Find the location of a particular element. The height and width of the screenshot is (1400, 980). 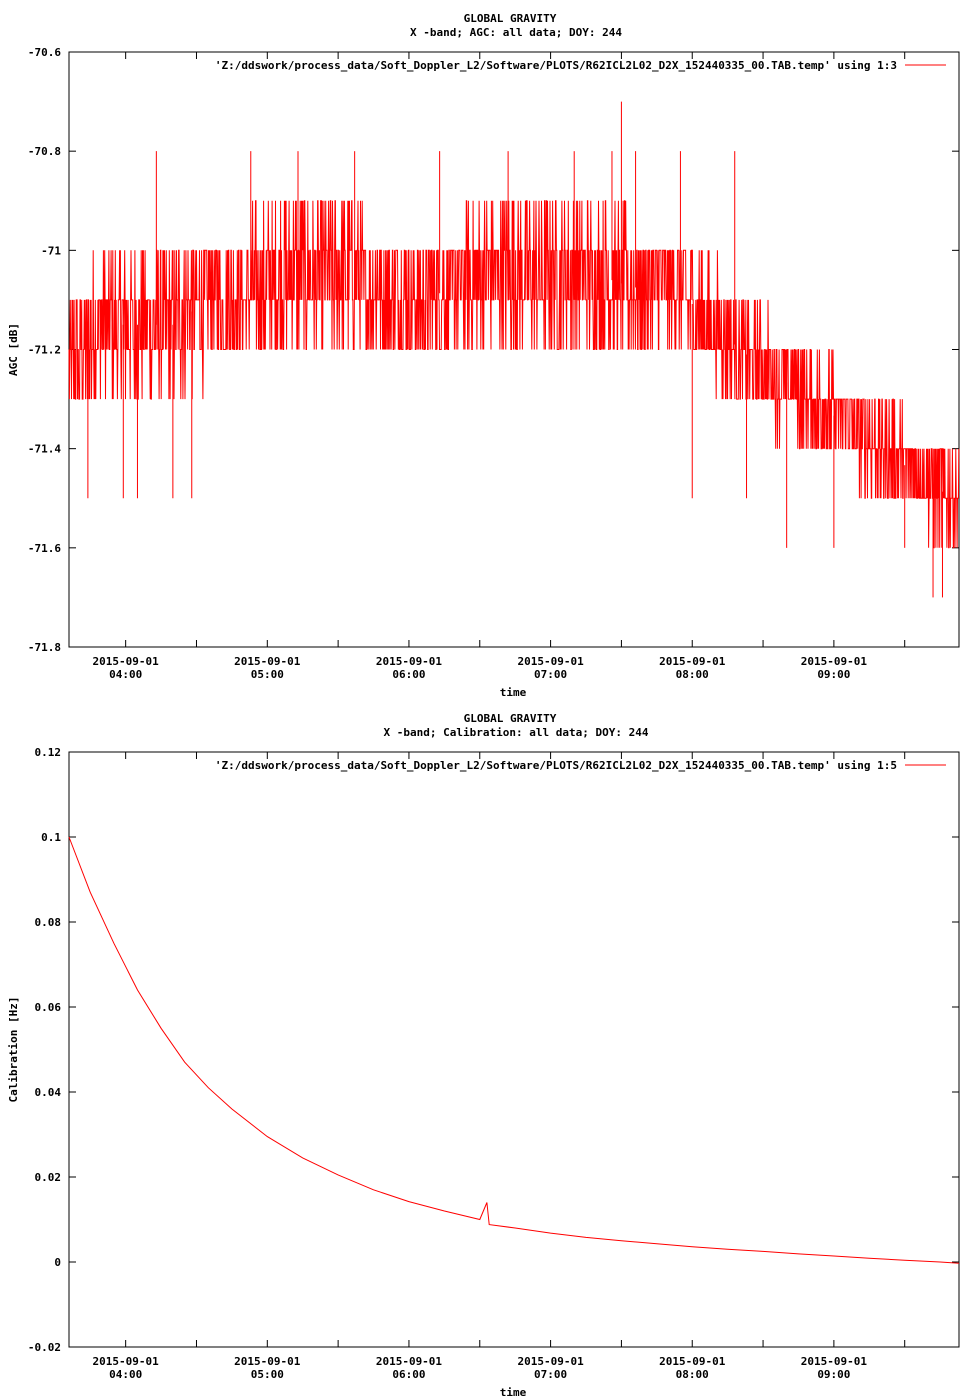

chart-subtitle: X -band; Calibration: all data; DOY: 244 is located at coordinates (516, 732).